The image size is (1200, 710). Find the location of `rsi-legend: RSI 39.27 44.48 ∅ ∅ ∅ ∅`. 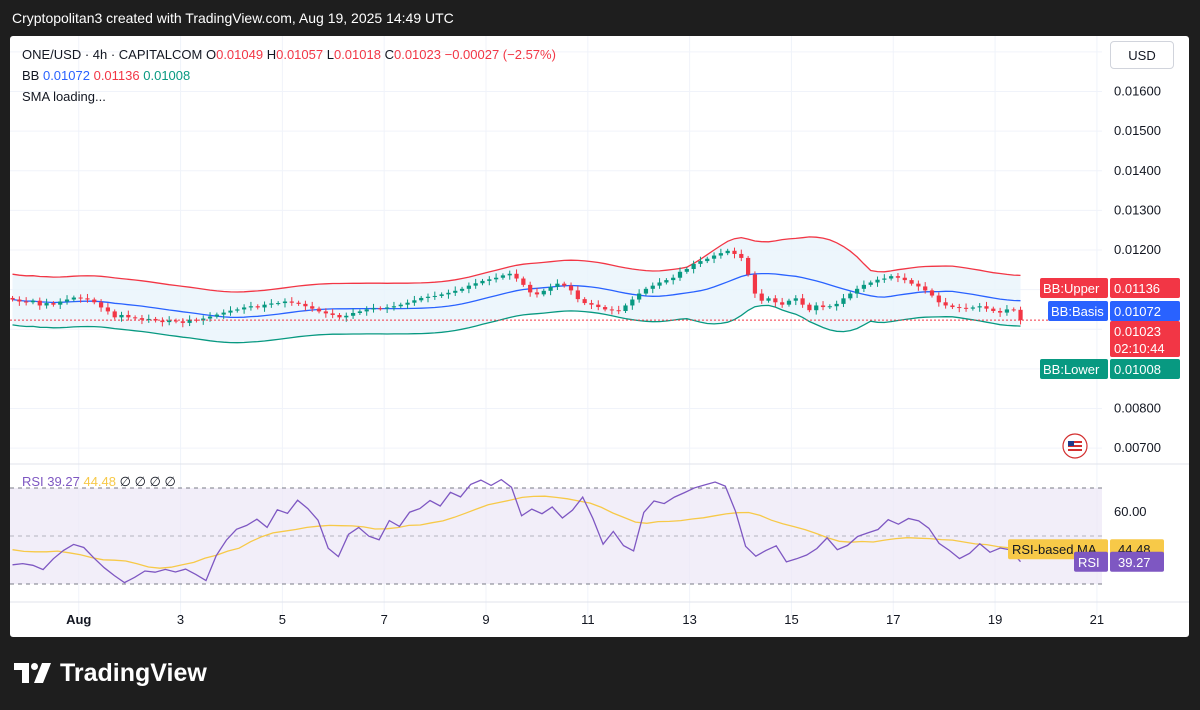

rsi-legend: RSI 39.27 44.48 ∅ ∅ ∅ ∅ is located at coordinates (99, 482).